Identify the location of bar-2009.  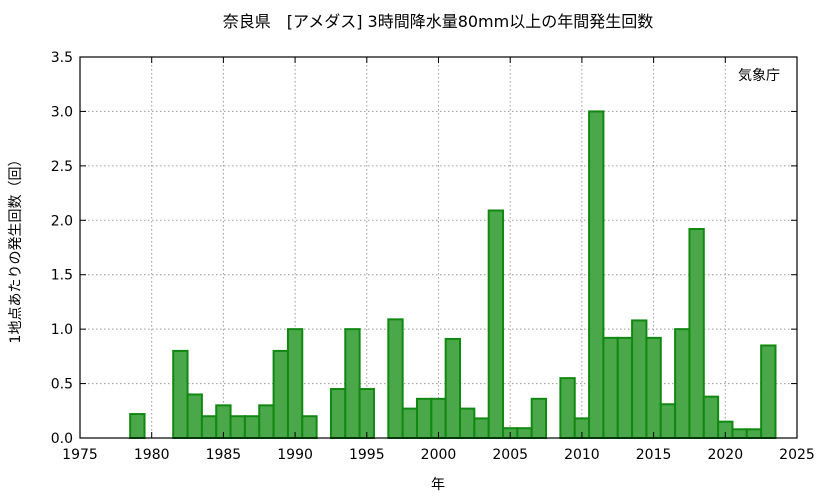
(567, 408).